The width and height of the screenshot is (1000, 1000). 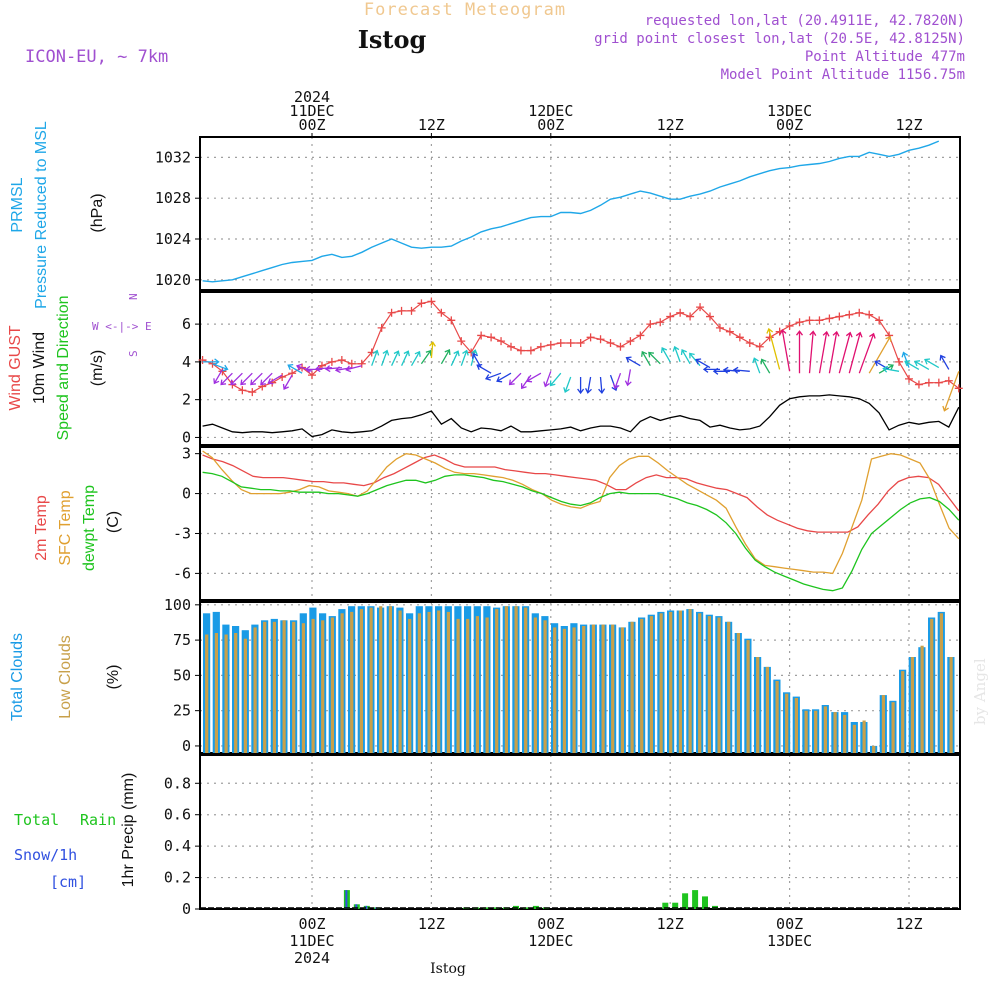 What do you see at coordinates (36, 820) in the screenshot?
I see `rain-label-total: Total` at bounding box center [36, 820].